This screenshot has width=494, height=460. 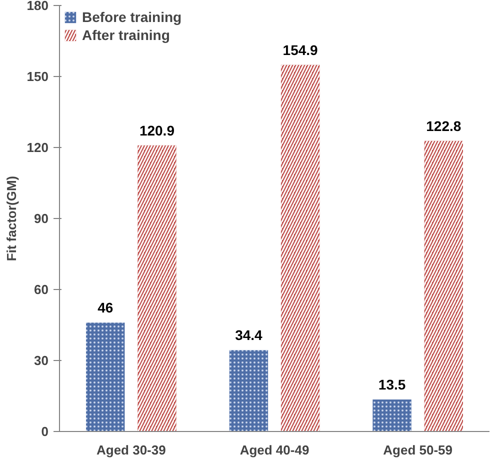 I want to click on legend-label: After training, so click(x=126, y=35).